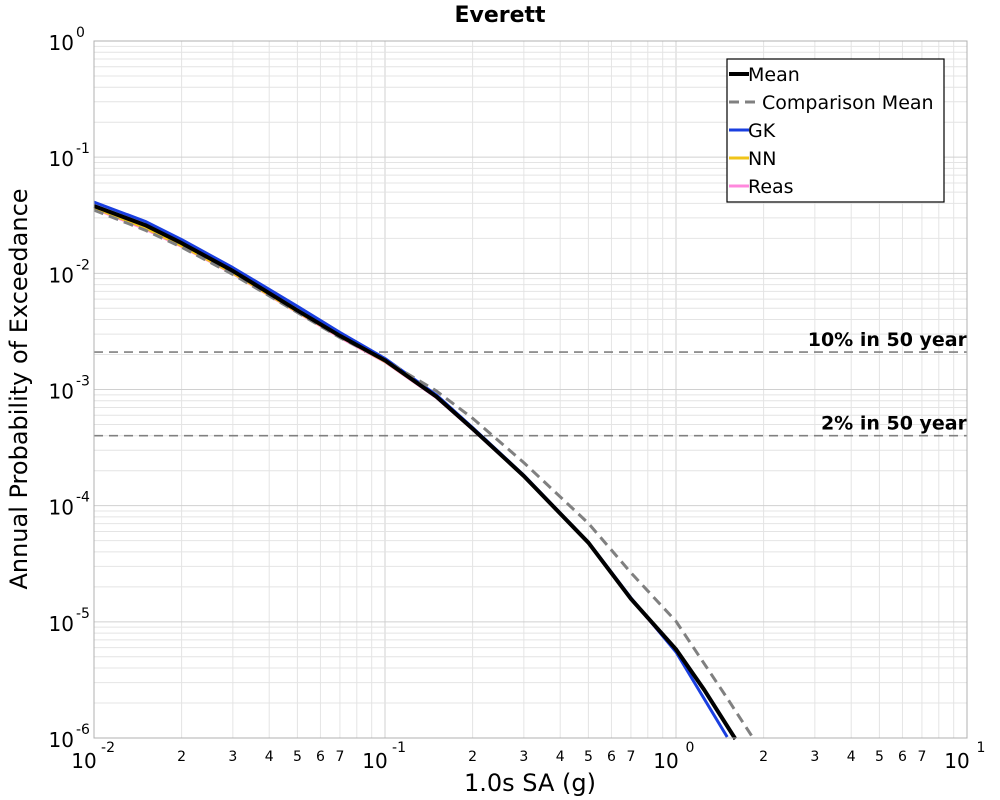 Image resolution: width=1000 pixels, height=800 pixels. Describe the element at coordinates (530, 783) in the screenshot. I see `x-axis-label: 1.0s SA (g)` at that location.